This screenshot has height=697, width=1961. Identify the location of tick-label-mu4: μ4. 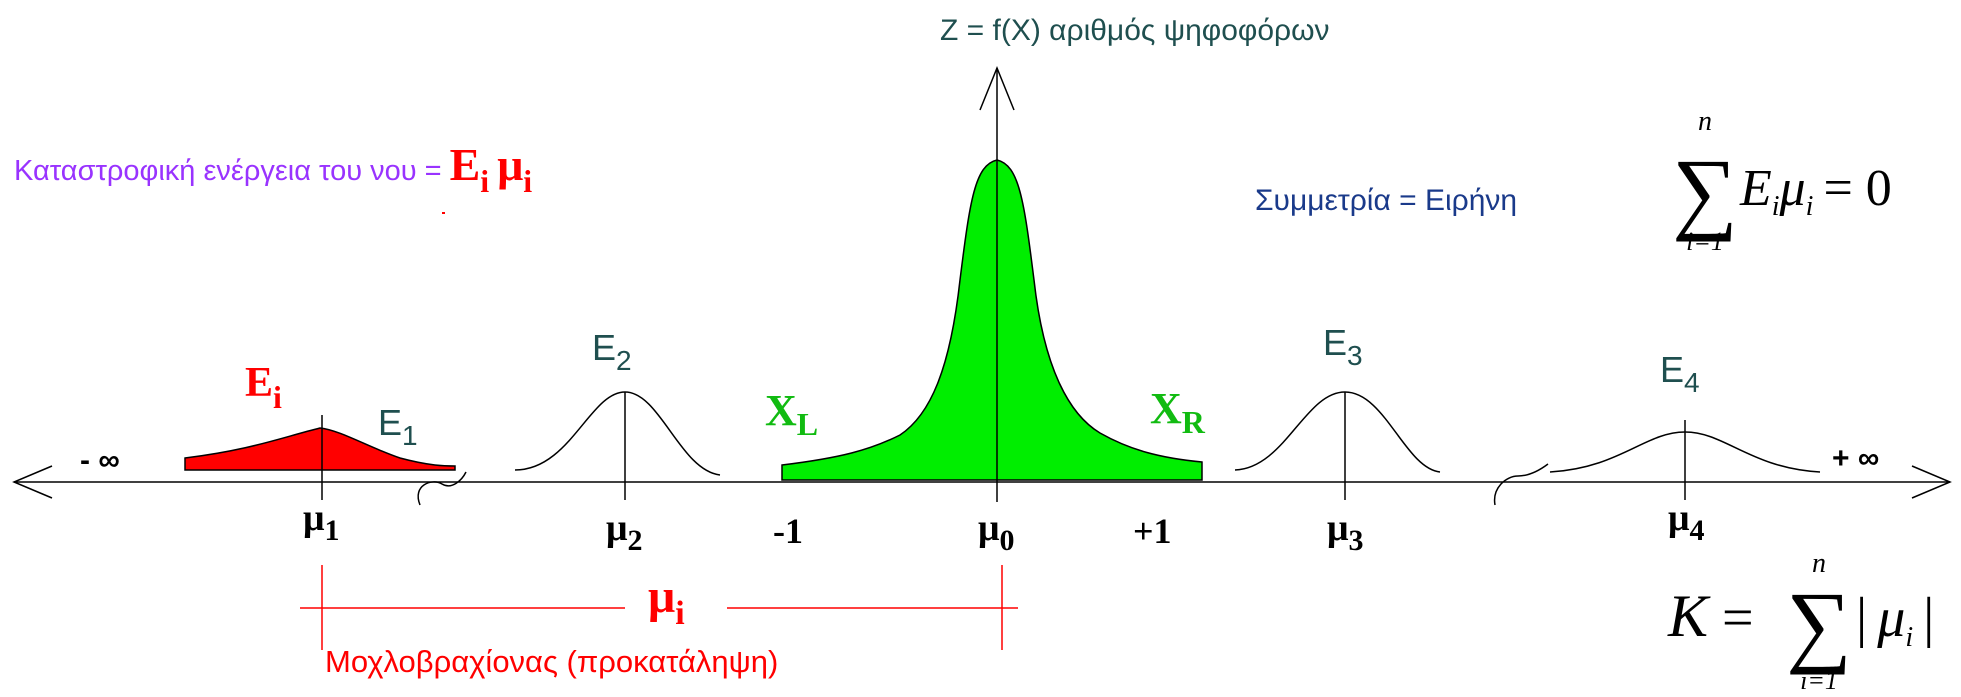
(1686, 522).